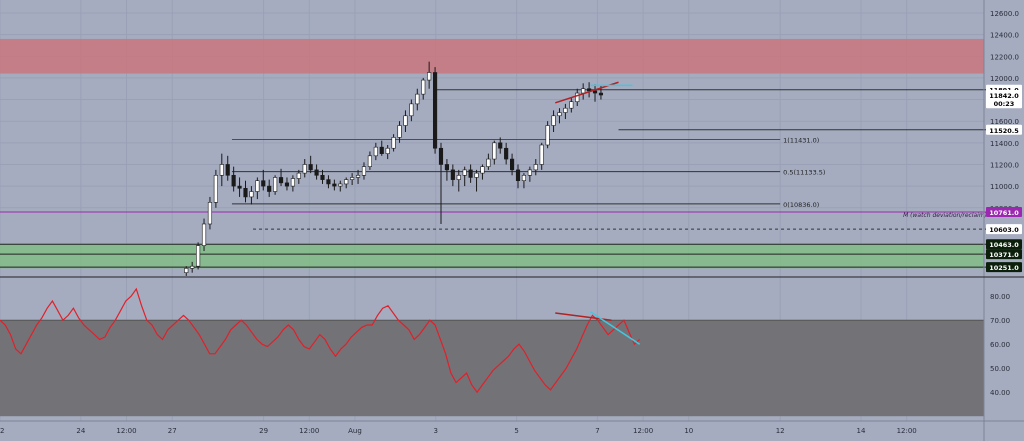 This screenshot has height=441, width=1024. I want to click on time-tick-label-14: 12:00, so click(907, 431).